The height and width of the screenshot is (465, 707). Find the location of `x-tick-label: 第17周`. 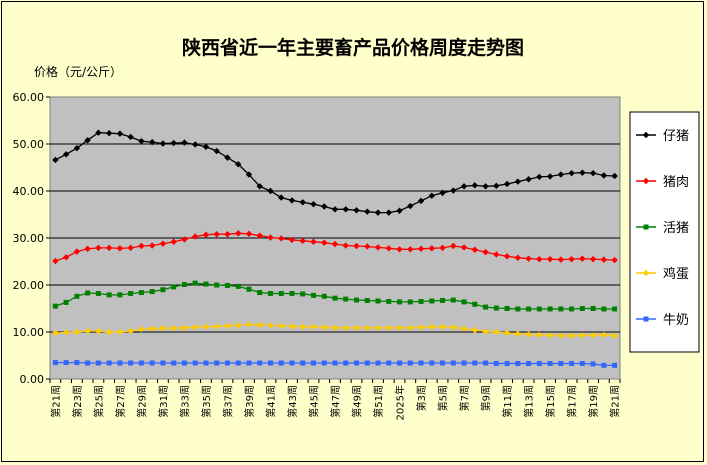

x-tick-label: 第17周 is located at coordinates (572, 401).